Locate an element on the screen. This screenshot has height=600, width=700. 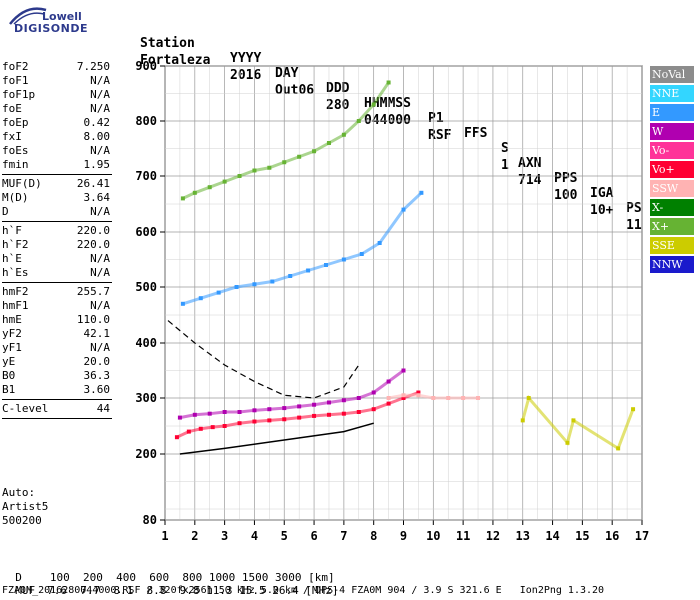
parameter-row: MUF(D) 26.41 is located at coordinates (56, 184).